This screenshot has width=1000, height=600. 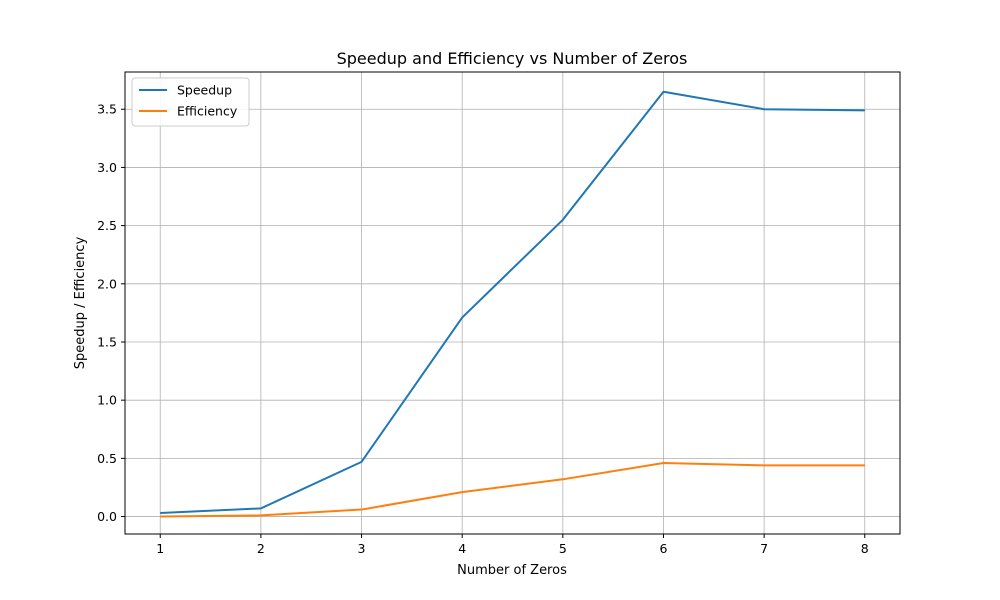 I want to click on x-tick-label: 1, so click(x=160, y=548).